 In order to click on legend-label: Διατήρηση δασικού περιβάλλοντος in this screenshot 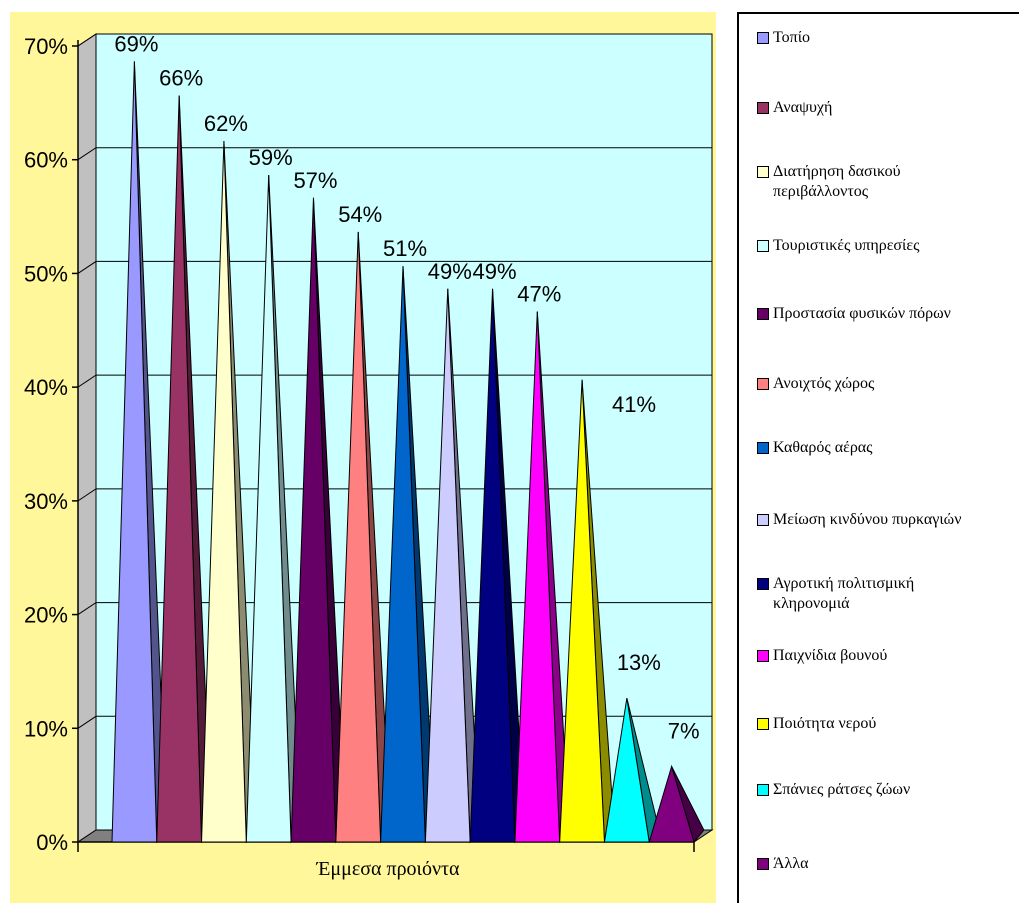, I will do `click(837, 181)`.